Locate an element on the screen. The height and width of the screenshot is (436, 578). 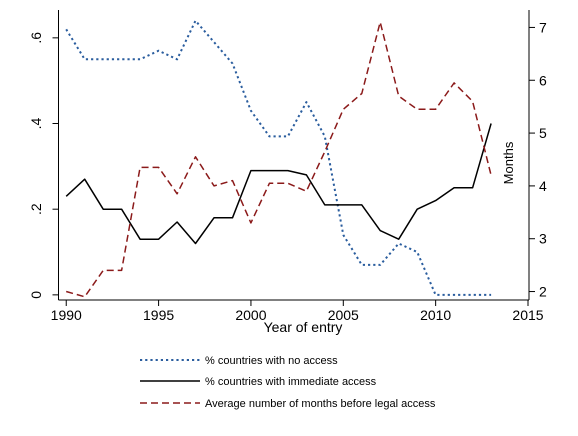
x-tick-label: 2015 is located at coordinates (527, 315).